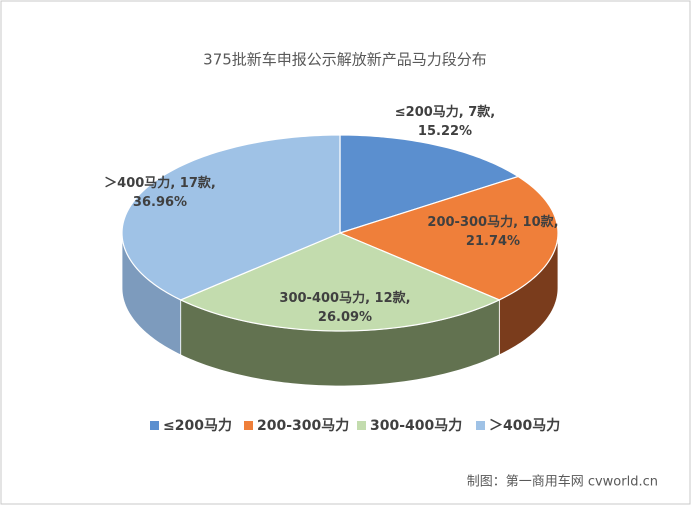 This screenshot has height=509, width=691. What do you see at coordinates (445, 121) in the screenshot?
I see `data-label: ≤200马力, 7款, 15.22%` at bounding box center [445, 121].